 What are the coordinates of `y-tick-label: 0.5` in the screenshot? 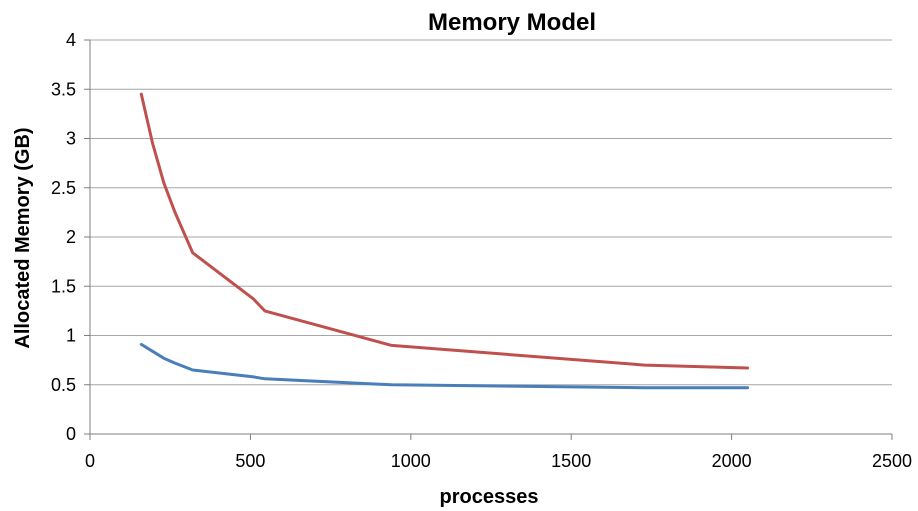 It's located at (63, 385).